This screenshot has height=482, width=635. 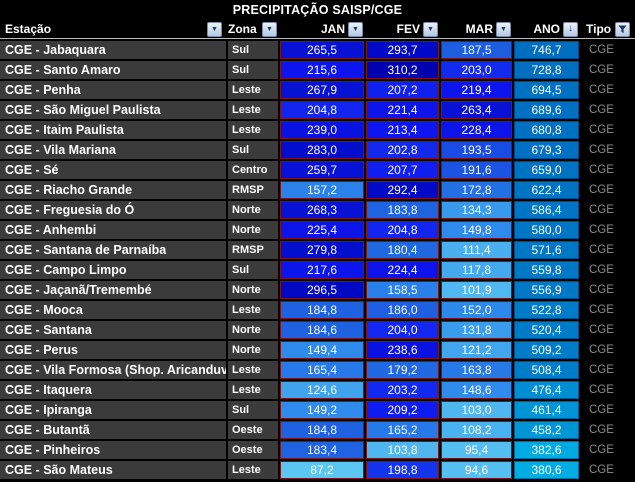 What do you see at coordinates (253, 190) in the screenshot?
I see `zone-cell: RMSP` at bounding box center [253, 190].